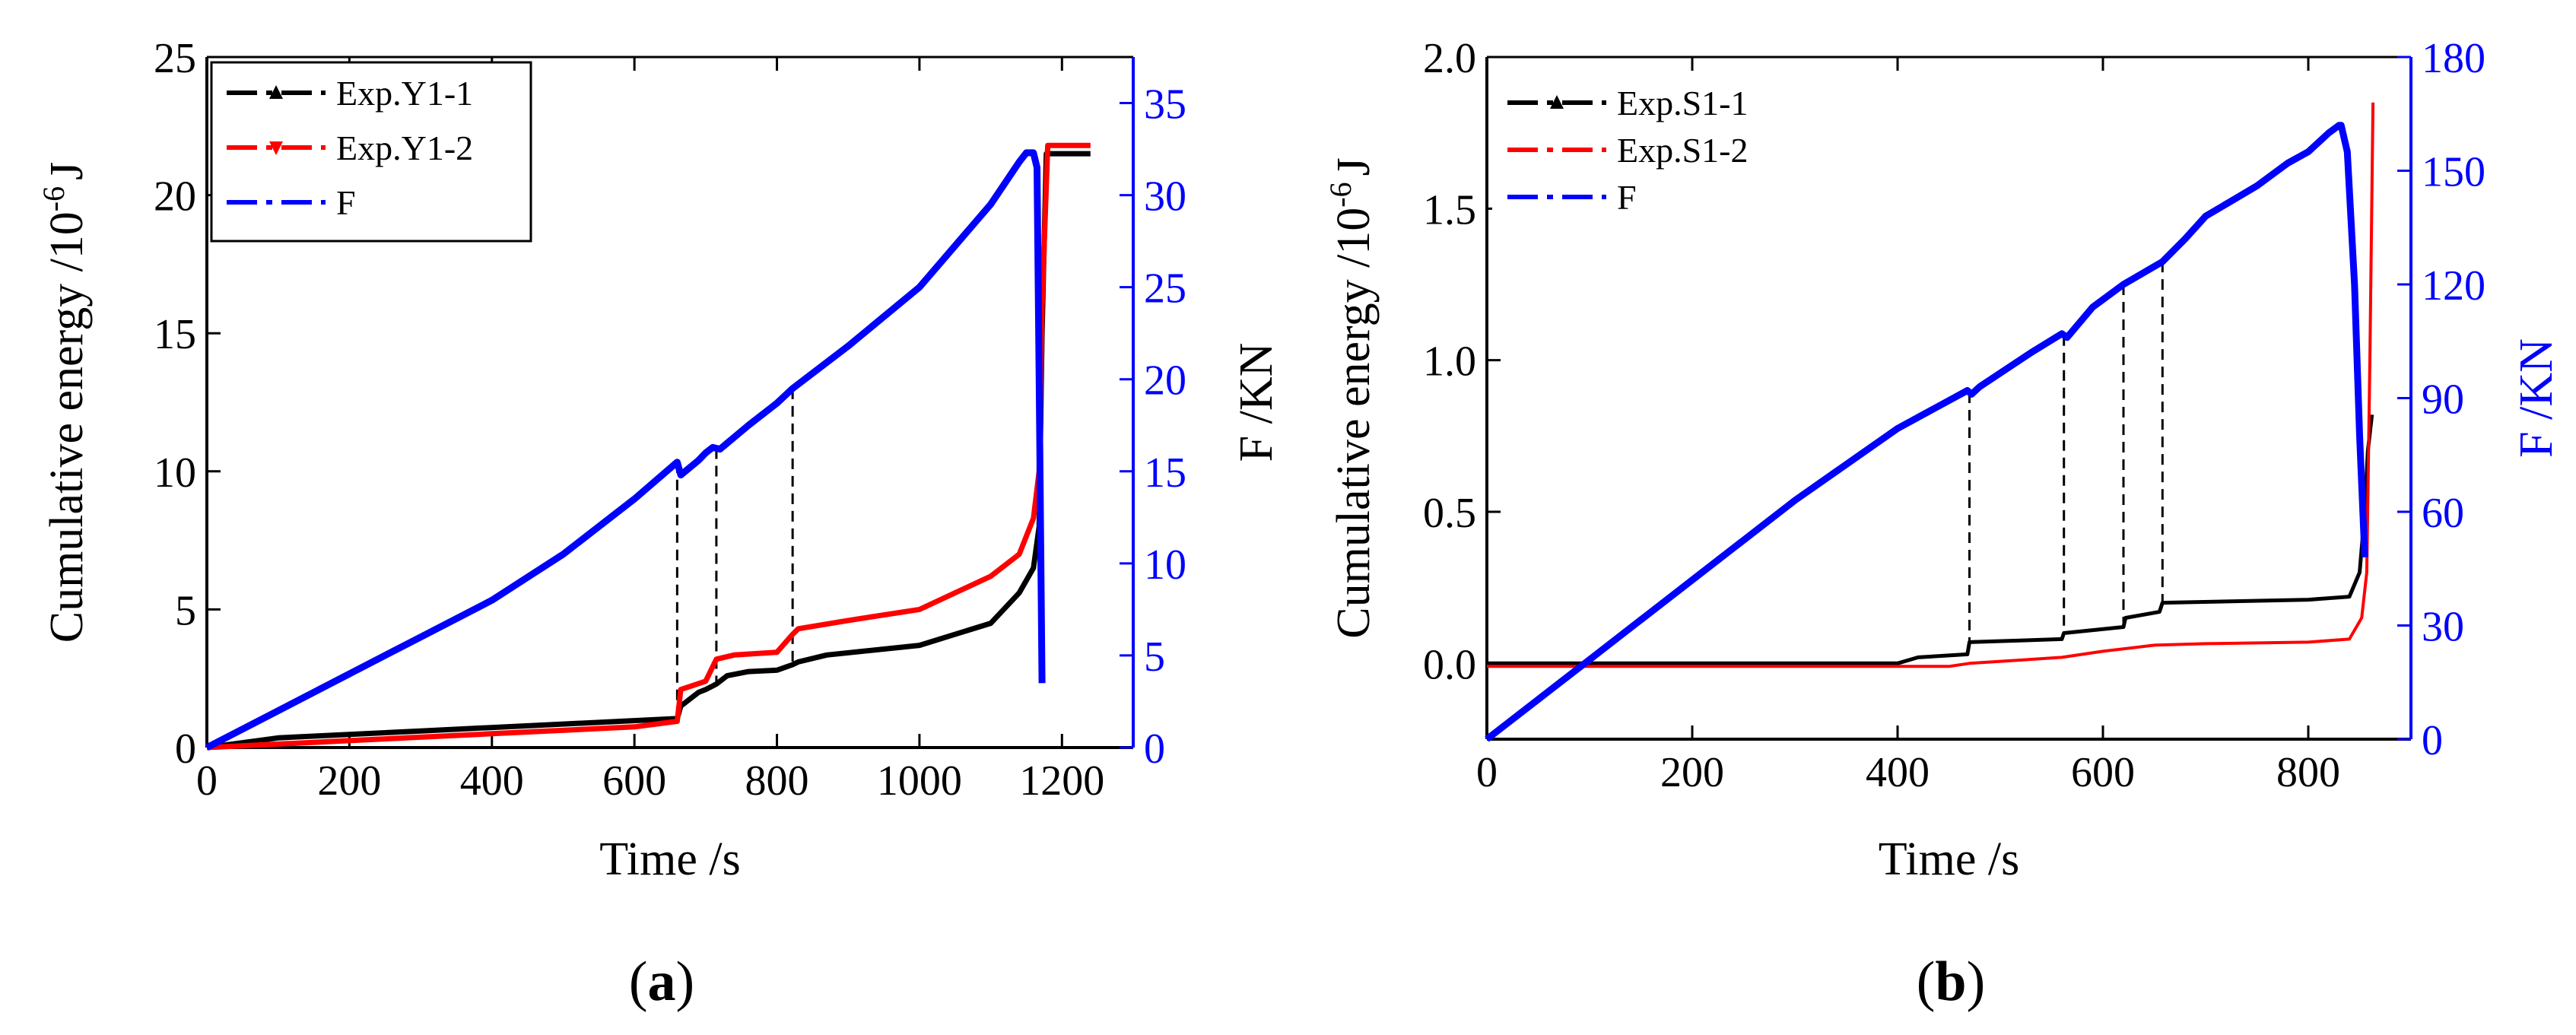 The height and width of the screenshot is (1035, 2576). Describe the element at coordinates (1449, 513) in the screenshot. I see `y-tick-label-left: 0.5` at that location.